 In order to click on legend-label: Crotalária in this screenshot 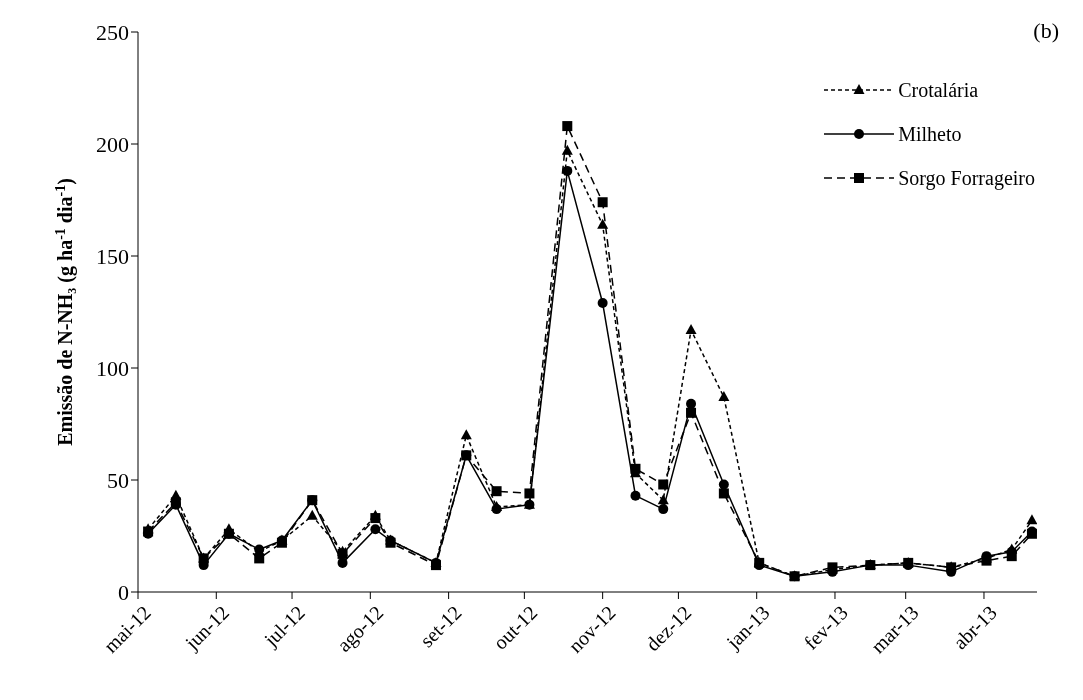, I will do `click(938, 90)`.